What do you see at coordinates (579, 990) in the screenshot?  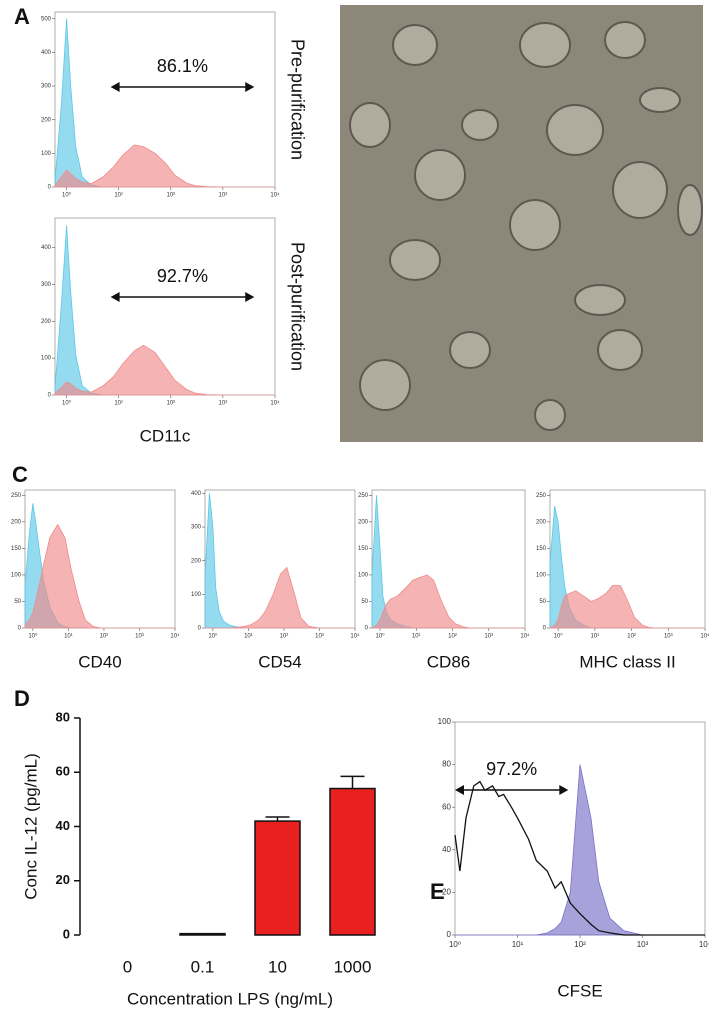 I see `x-axis-label: CFSE` at bounding box center [579, 990].